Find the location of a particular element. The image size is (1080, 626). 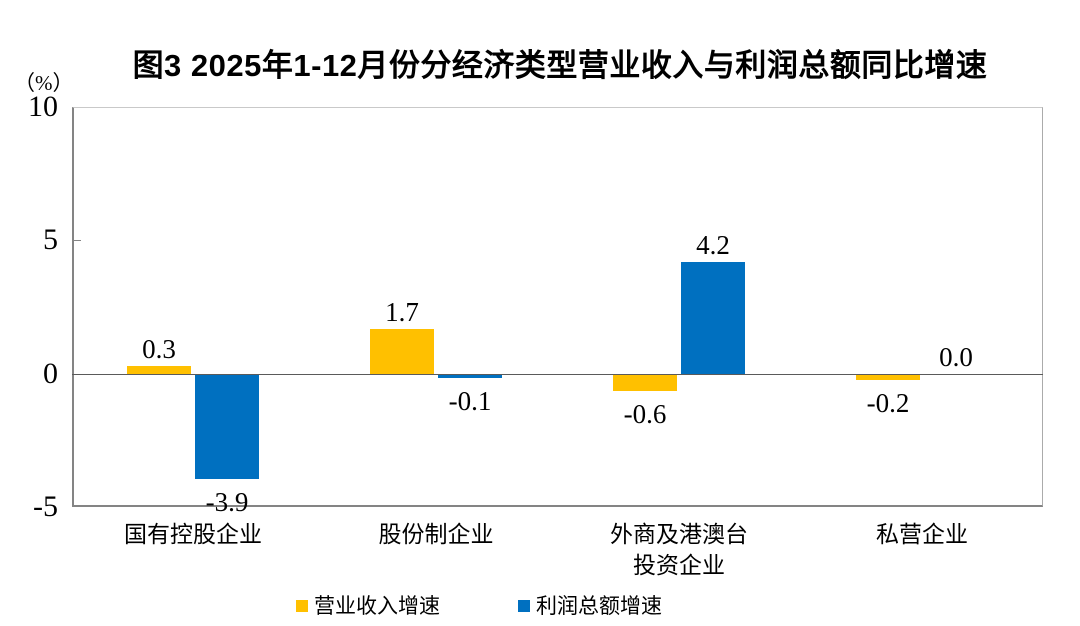

category-label: 外商及港澳台 投资企业 is located at coordinates (679, 550).